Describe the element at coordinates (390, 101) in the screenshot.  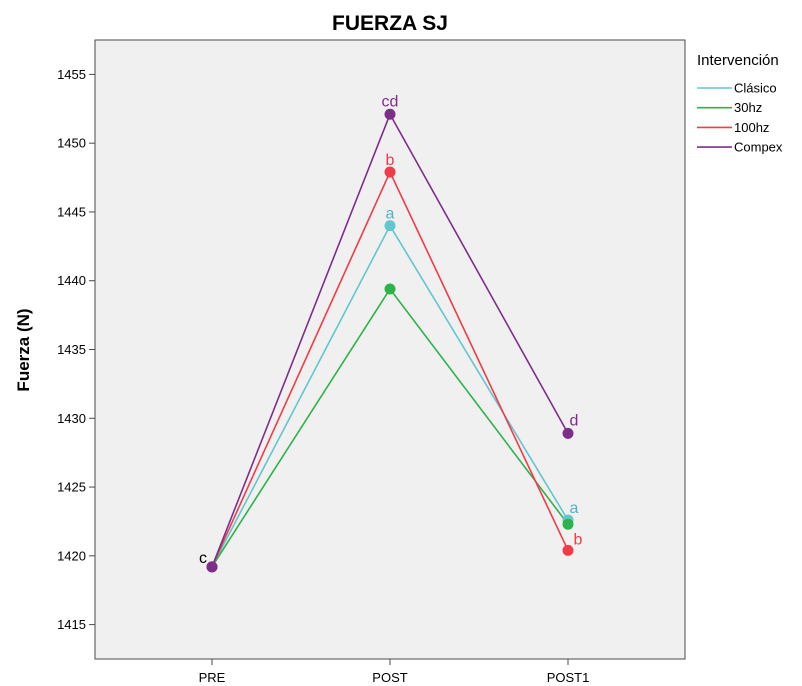
I see `annotation-label: cd` at that location.